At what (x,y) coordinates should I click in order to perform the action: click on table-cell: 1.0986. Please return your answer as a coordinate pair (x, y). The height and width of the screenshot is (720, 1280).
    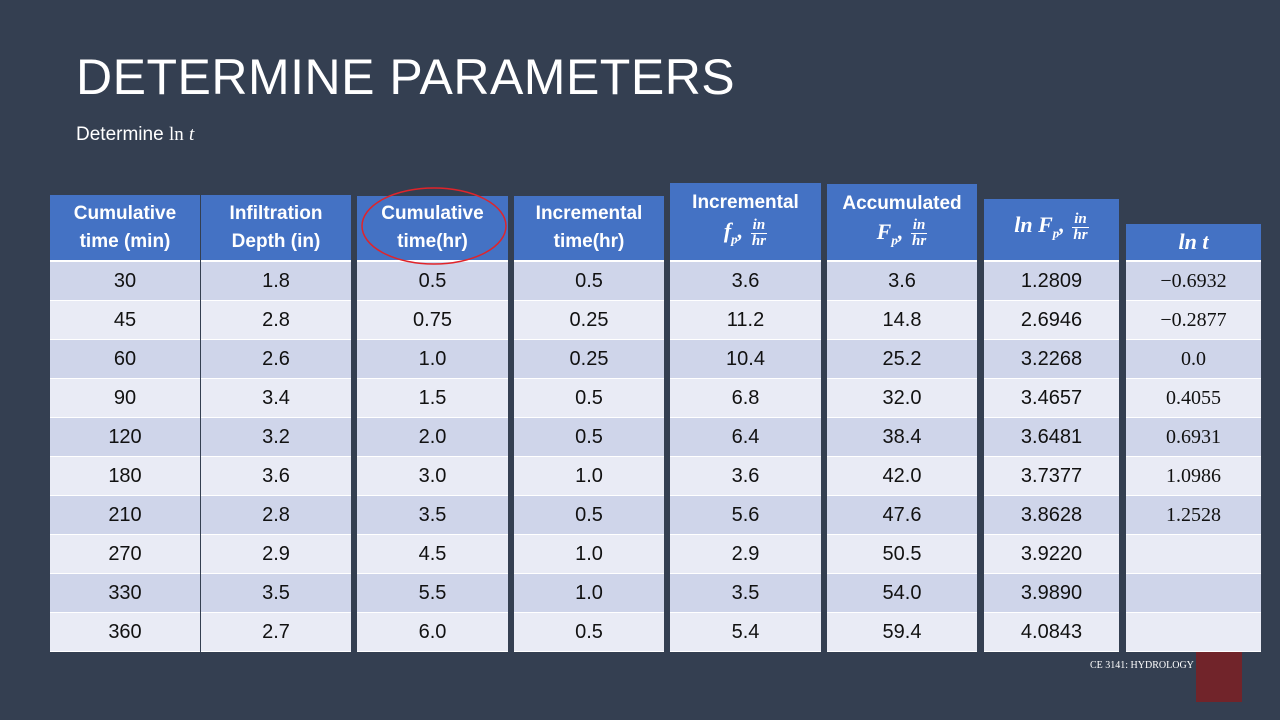
    Looking at the image, I should click on (1193, 476).